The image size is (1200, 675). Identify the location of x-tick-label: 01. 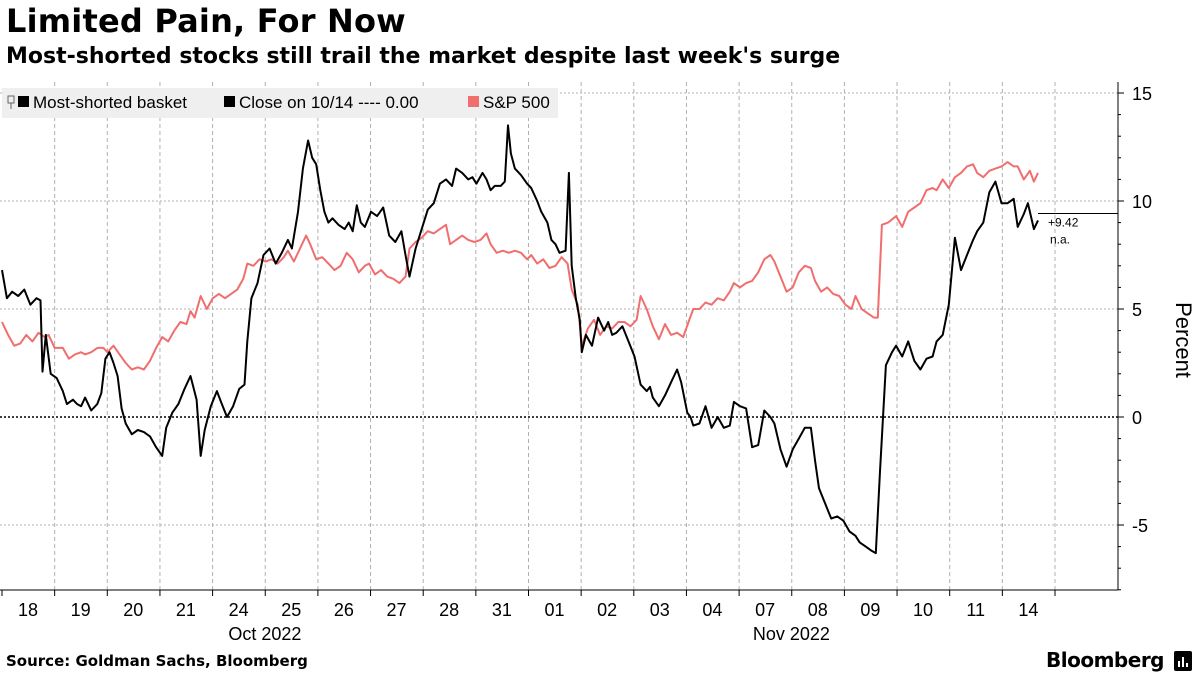
(554, 610).